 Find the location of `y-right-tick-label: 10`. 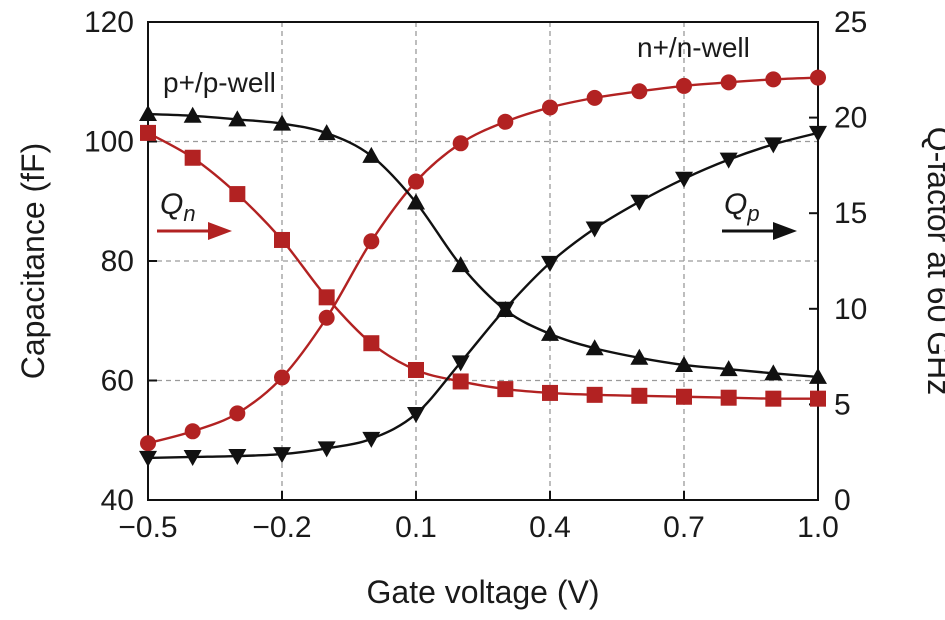

y-right-tick-label: 10 is located at coordinates (850, 309).